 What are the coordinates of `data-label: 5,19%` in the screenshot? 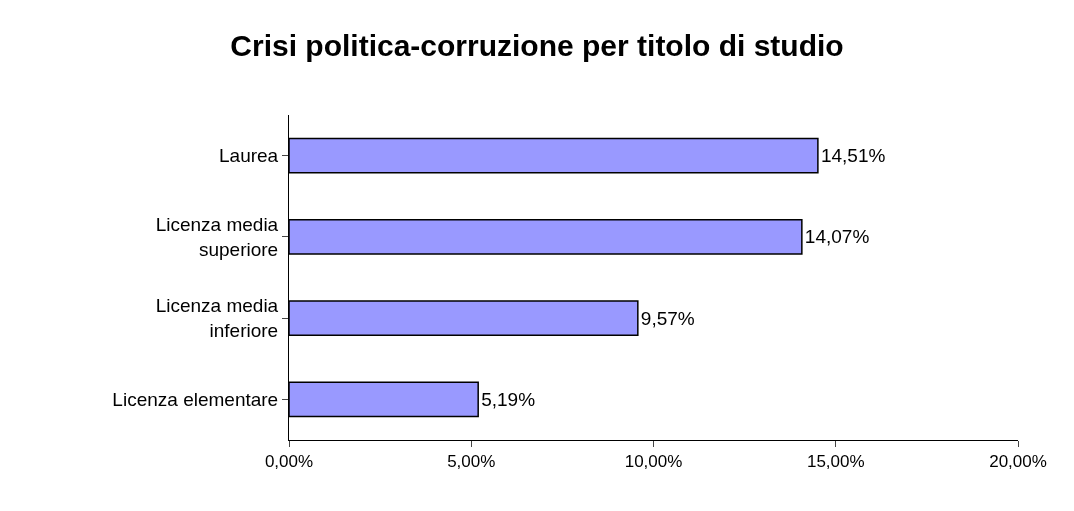 It's located at (508, 399).